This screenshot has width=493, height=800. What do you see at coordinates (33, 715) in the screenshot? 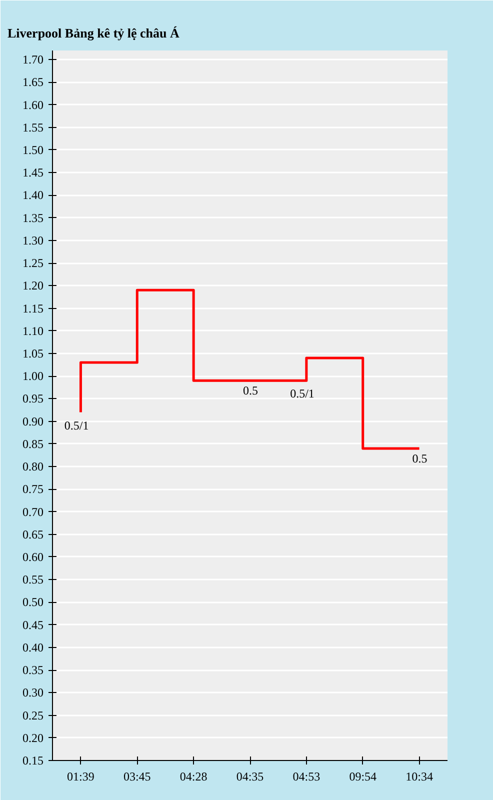
I see `y-tick-label: 0.25` at bounding box center [33, 715].